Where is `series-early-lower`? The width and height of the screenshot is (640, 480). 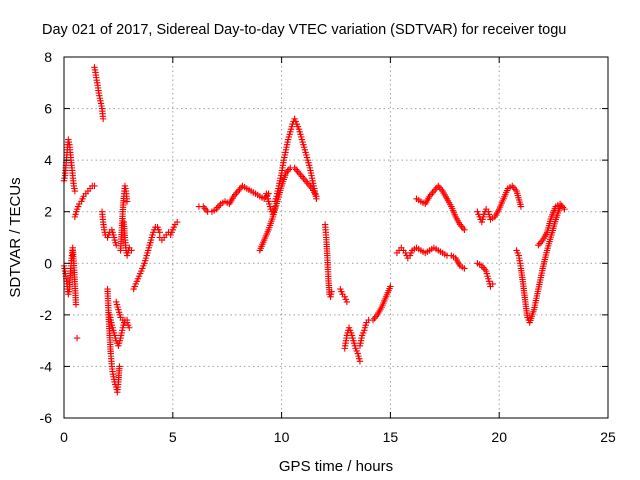
series-early-lower is located at coordinates (70, 276).